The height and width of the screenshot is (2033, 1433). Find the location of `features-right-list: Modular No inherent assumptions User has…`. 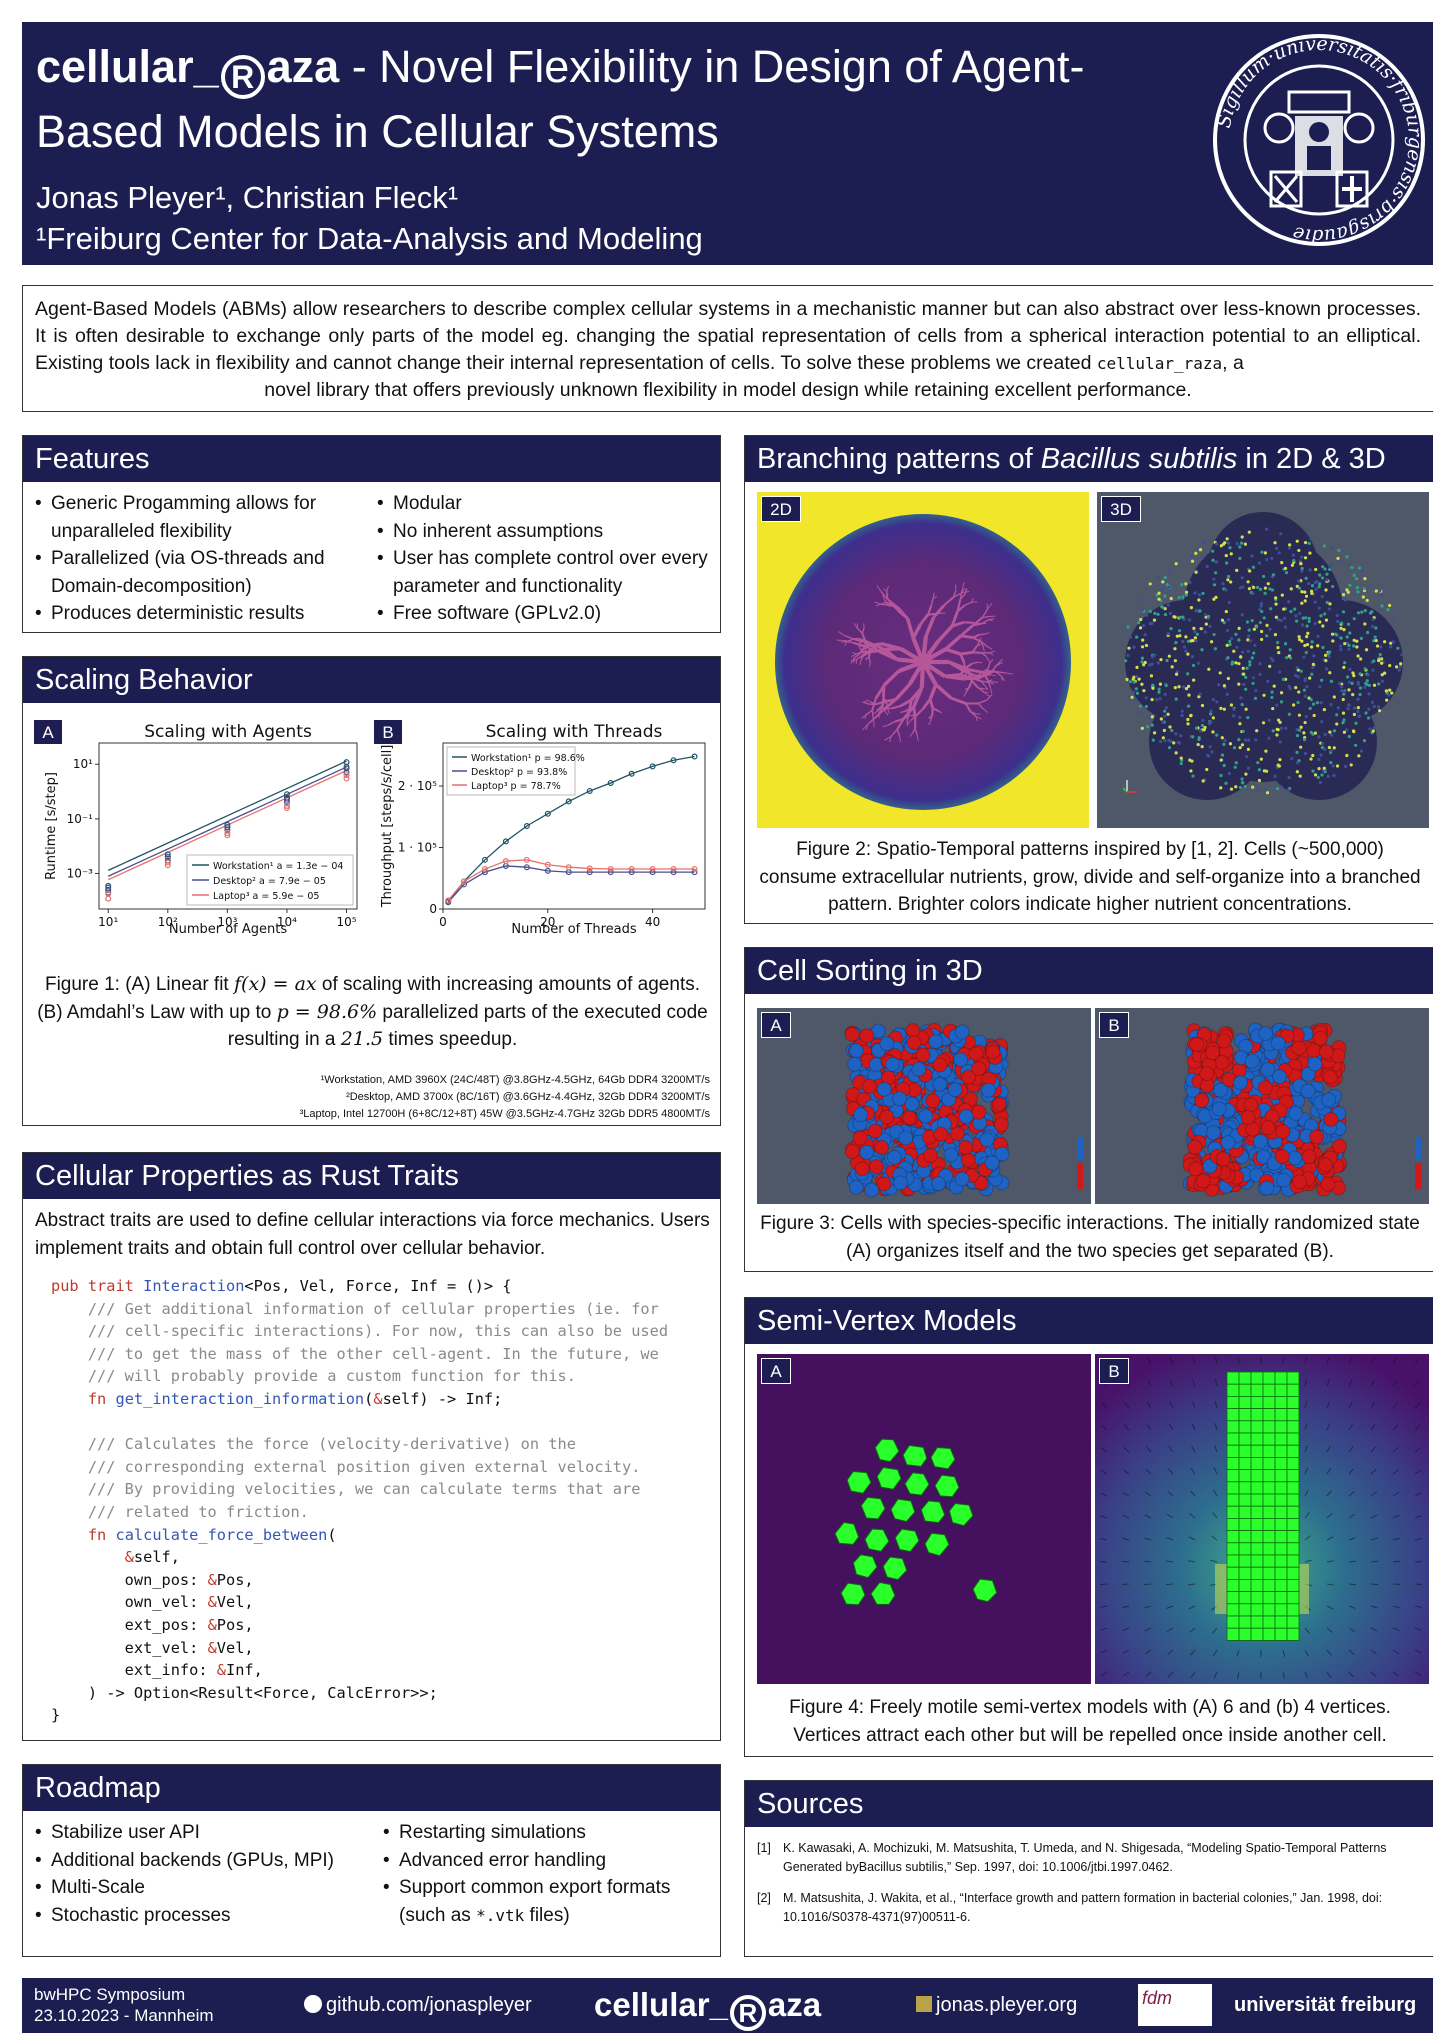

features-right-list: Modular No inherent assumptions User has… is located at coordinates (545, 559).